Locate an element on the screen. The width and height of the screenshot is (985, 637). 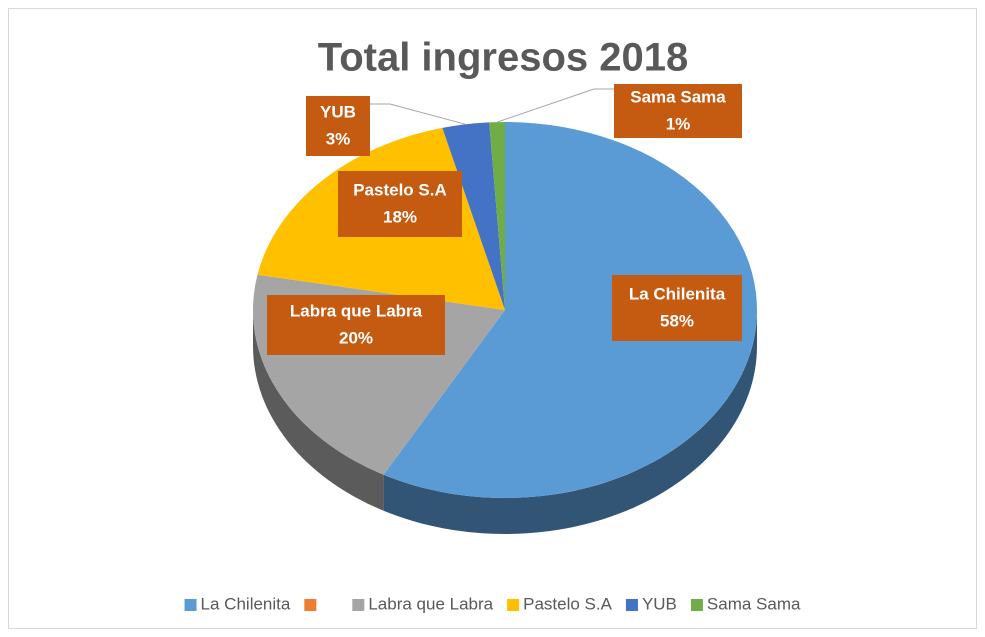
legend-label: YUB is located at coordinates (659, 603).